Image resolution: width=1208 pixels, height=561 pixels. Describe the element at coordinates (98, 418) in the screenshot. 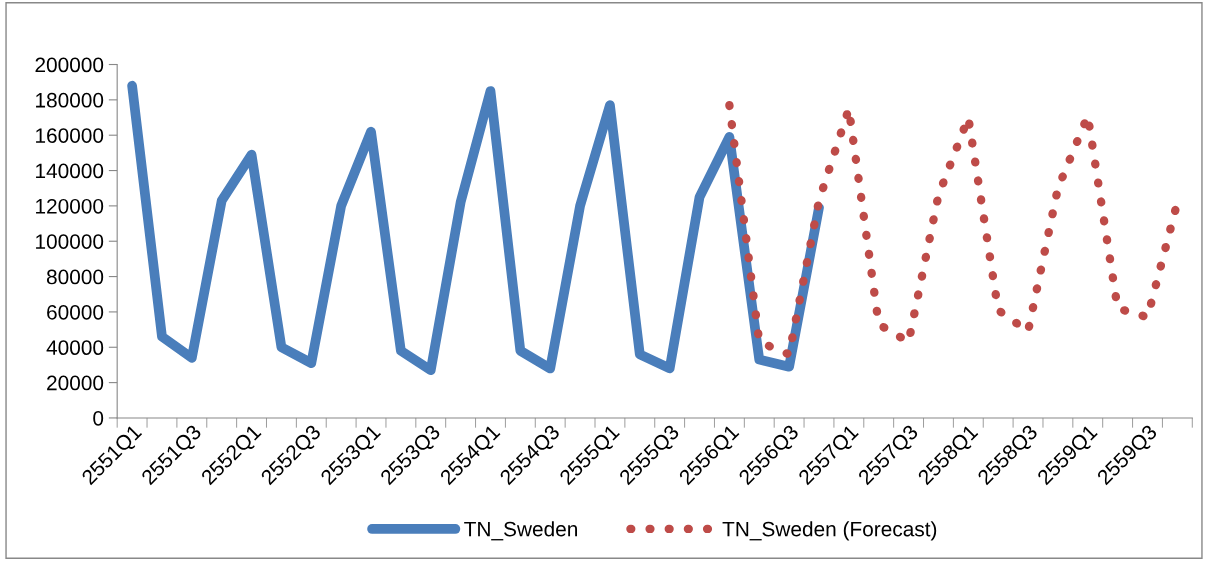

I see `y-tick-label: 0` at that location.